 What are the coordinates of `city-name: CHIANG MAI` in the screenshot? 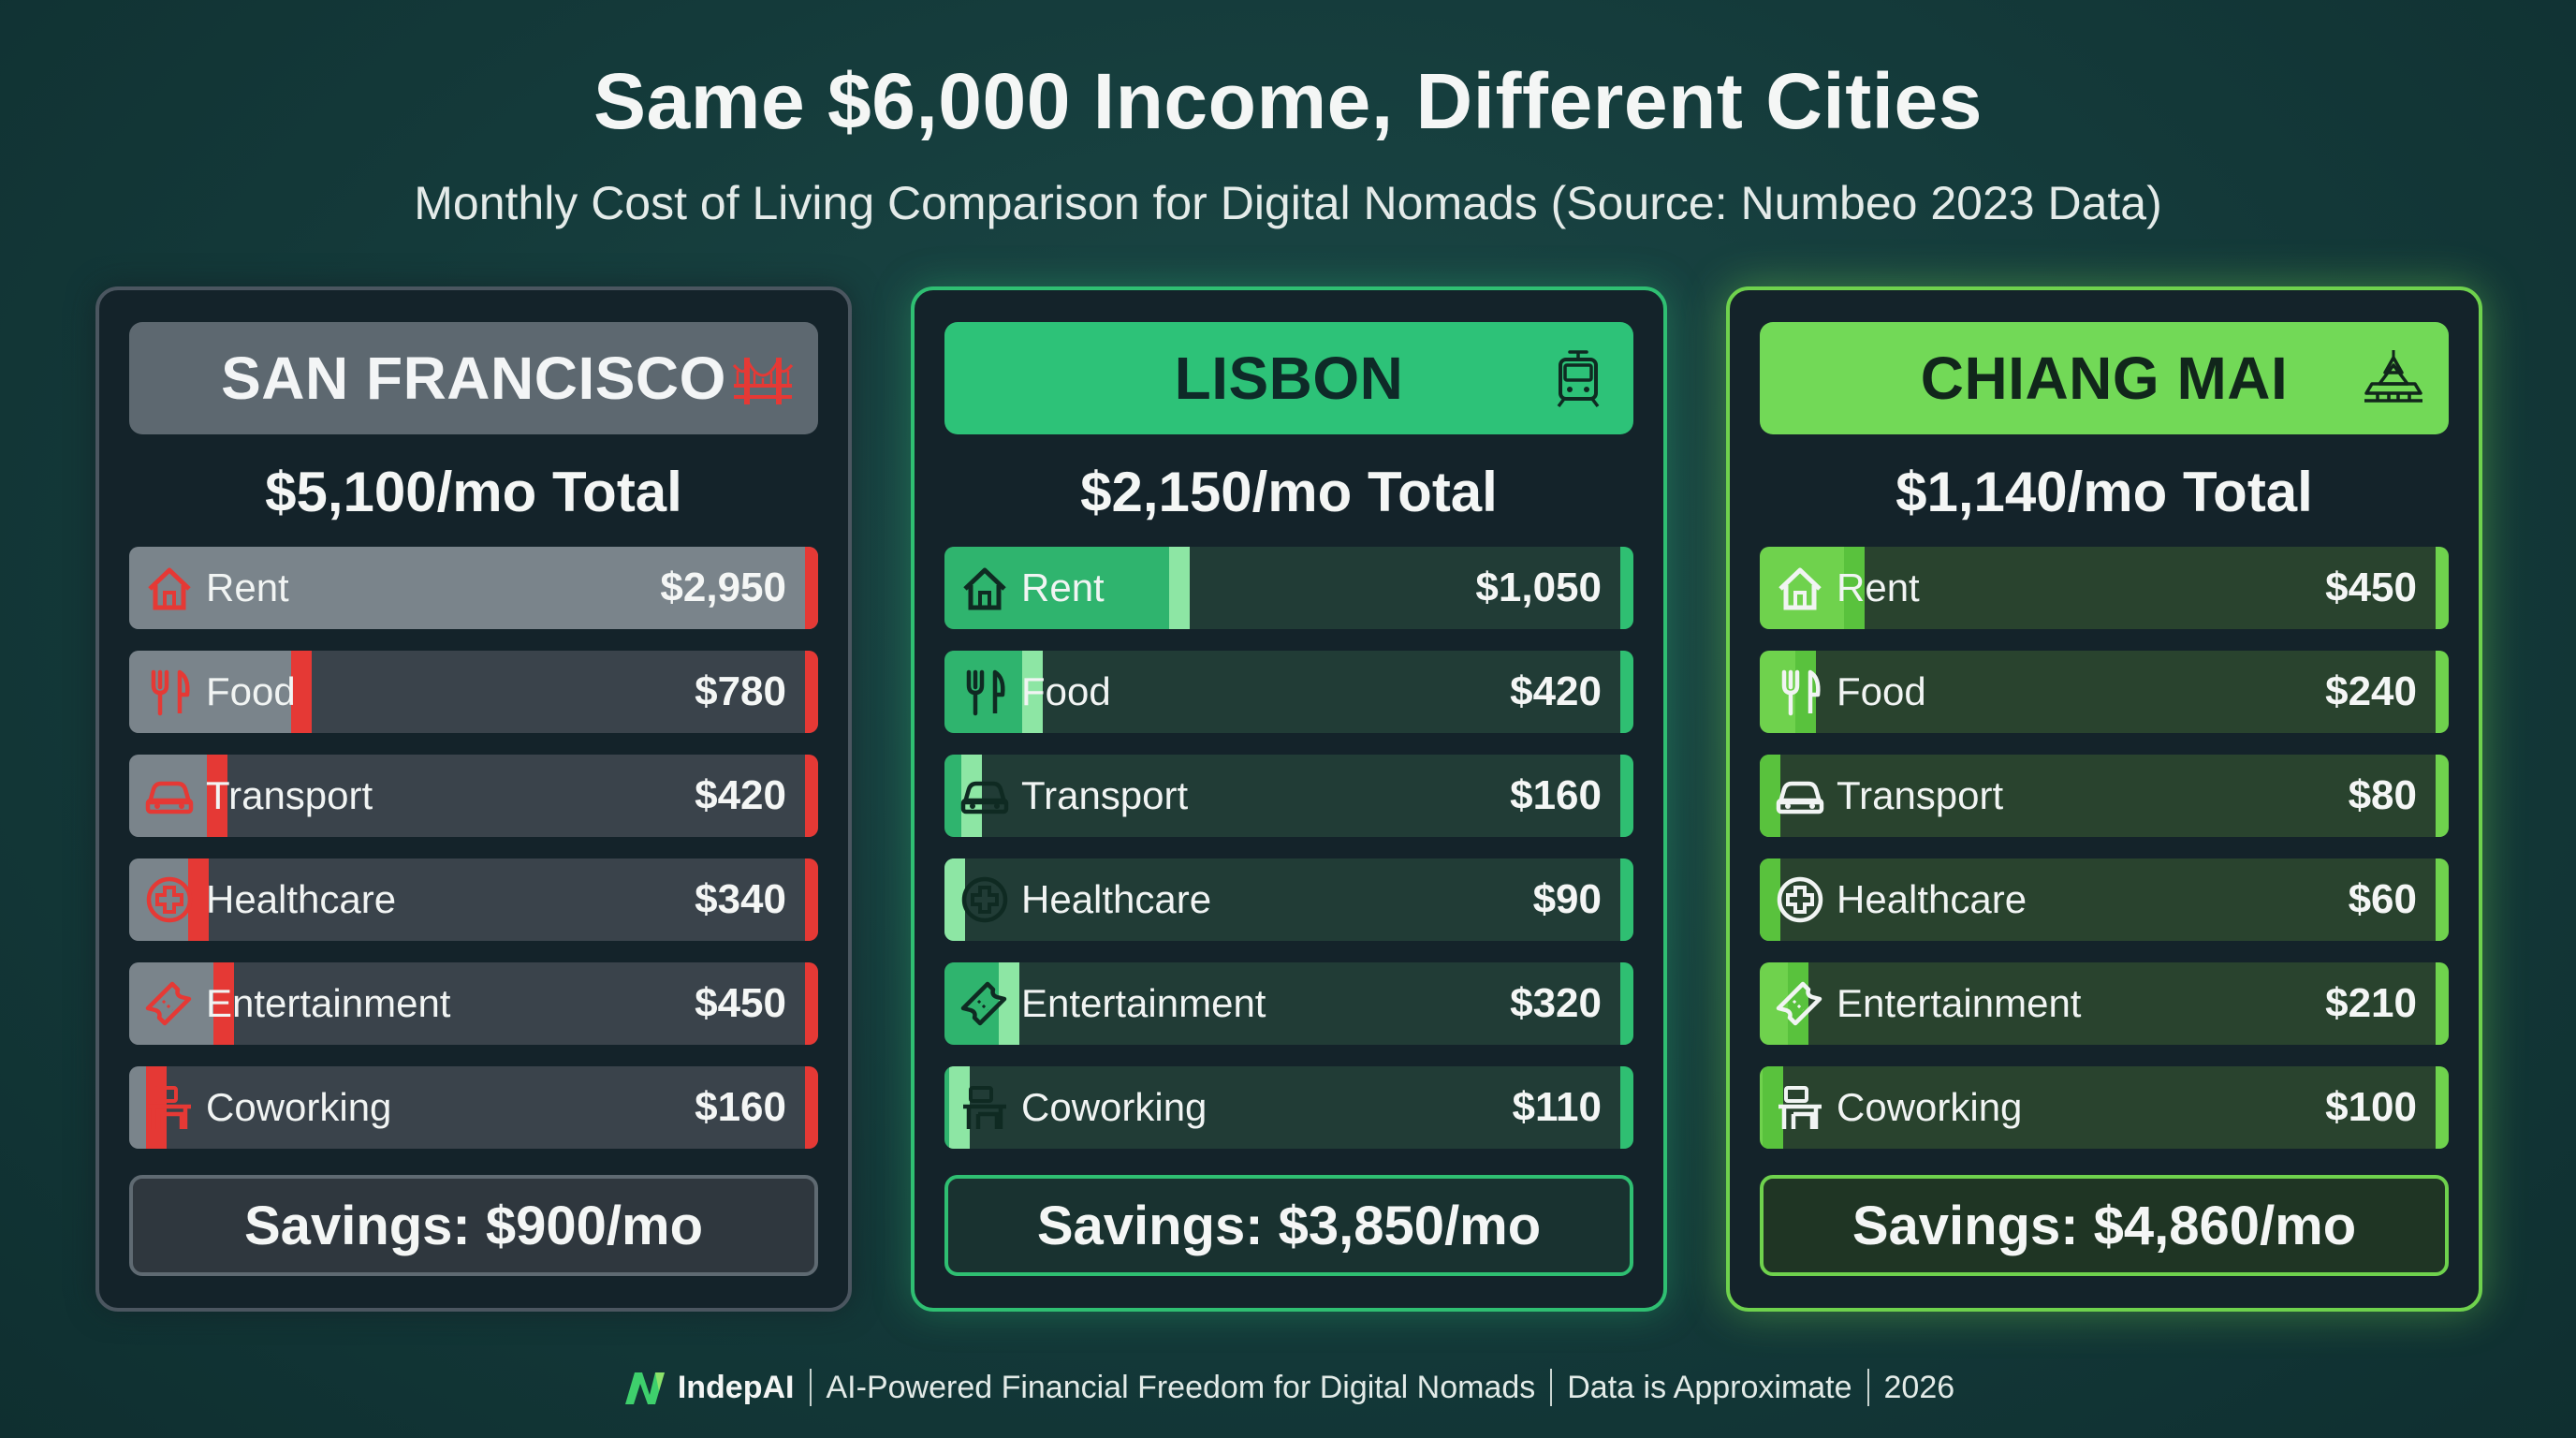 It's located at (2104, 378).